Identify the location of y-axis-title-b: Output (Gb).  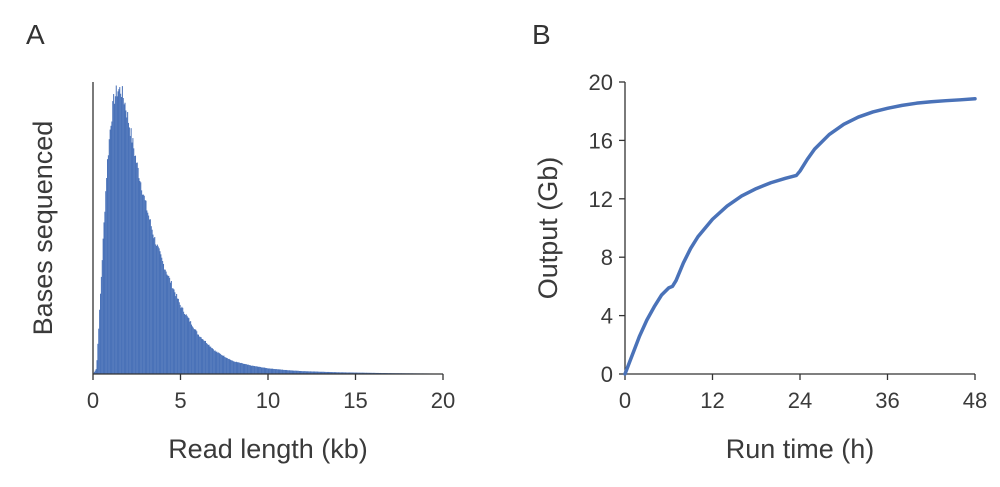
(548, 228).